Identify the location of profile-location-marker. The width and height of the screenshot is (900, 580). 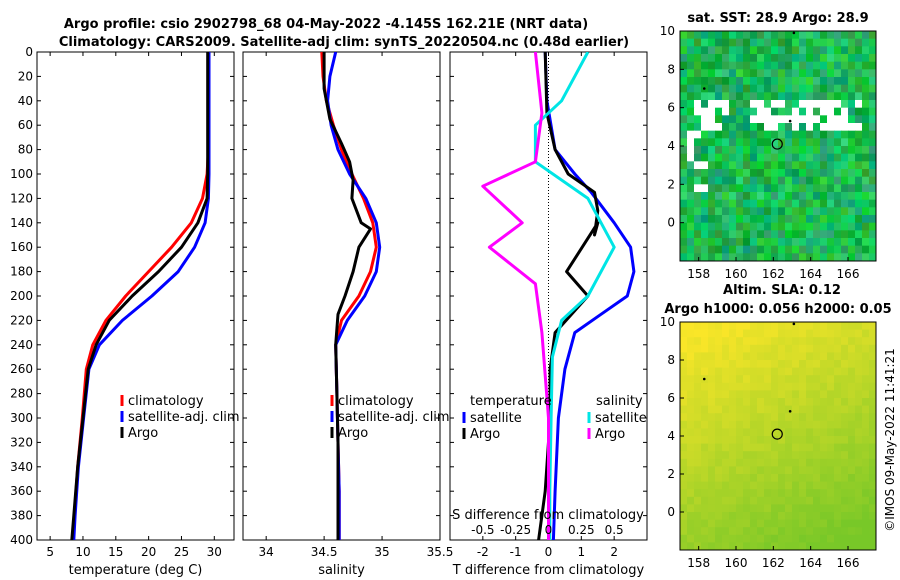
(777, 144).